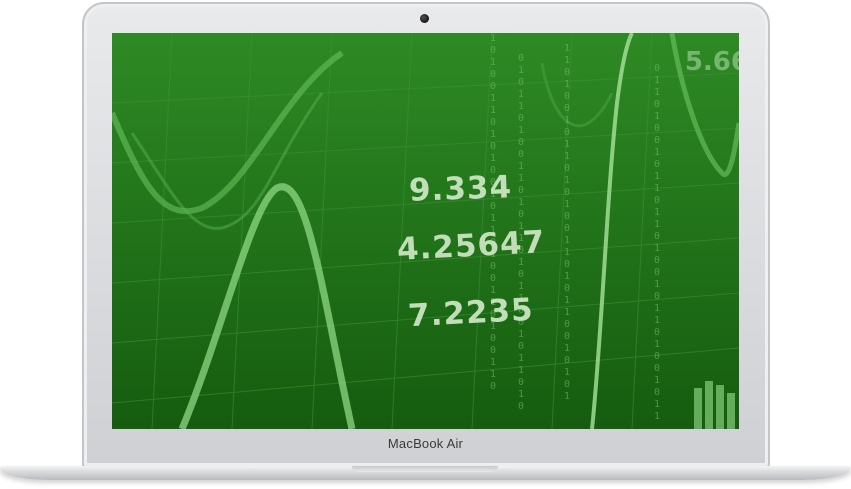 This screenshot has height=489, width=851. Describe the element at coordinates (425, 473) in the screenshot. I see `laptop-base` at that location.